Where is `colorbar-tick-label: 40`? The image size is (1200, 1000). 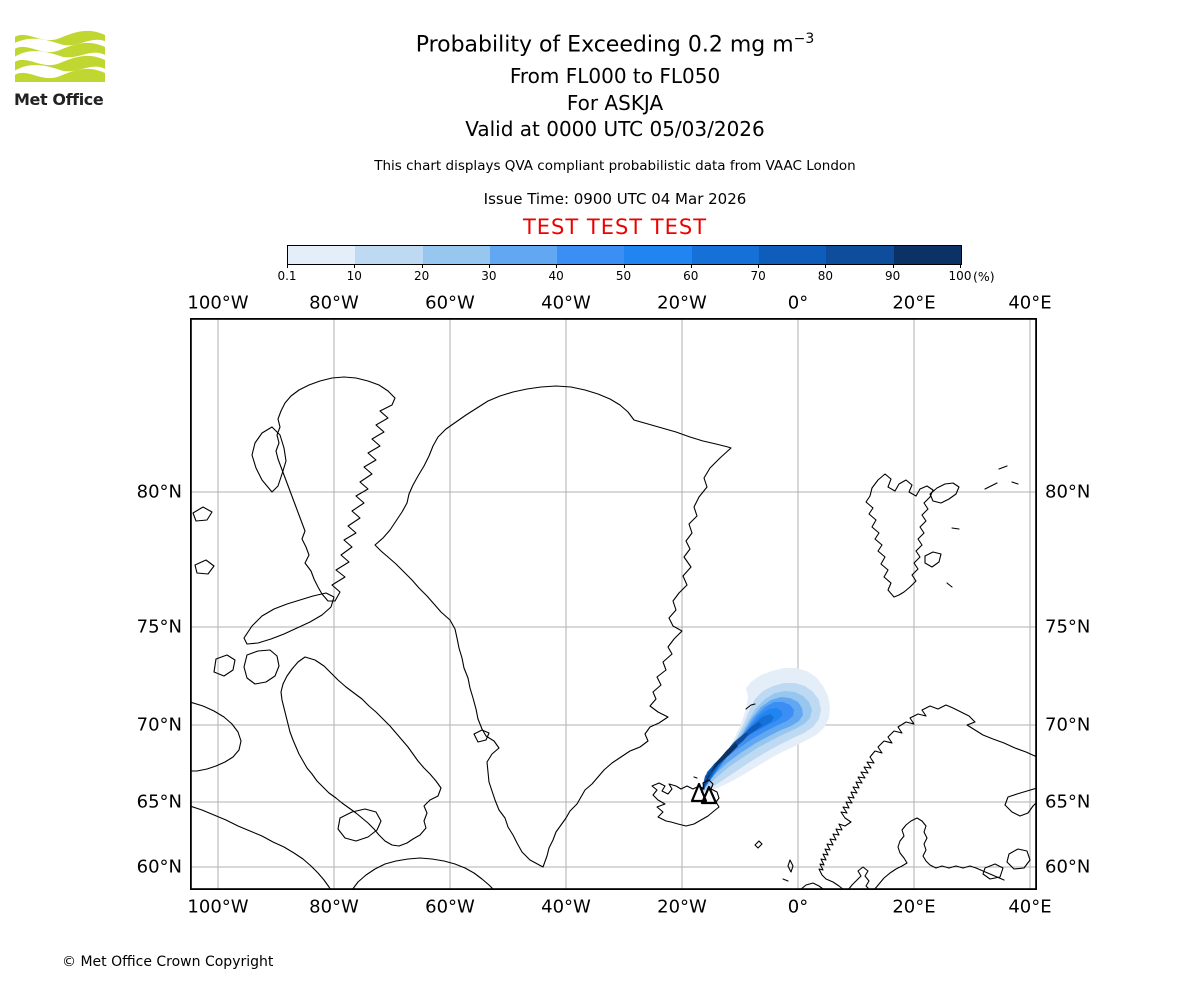
colorbar-tick-label: 40 is located at coordinates (556, 276).